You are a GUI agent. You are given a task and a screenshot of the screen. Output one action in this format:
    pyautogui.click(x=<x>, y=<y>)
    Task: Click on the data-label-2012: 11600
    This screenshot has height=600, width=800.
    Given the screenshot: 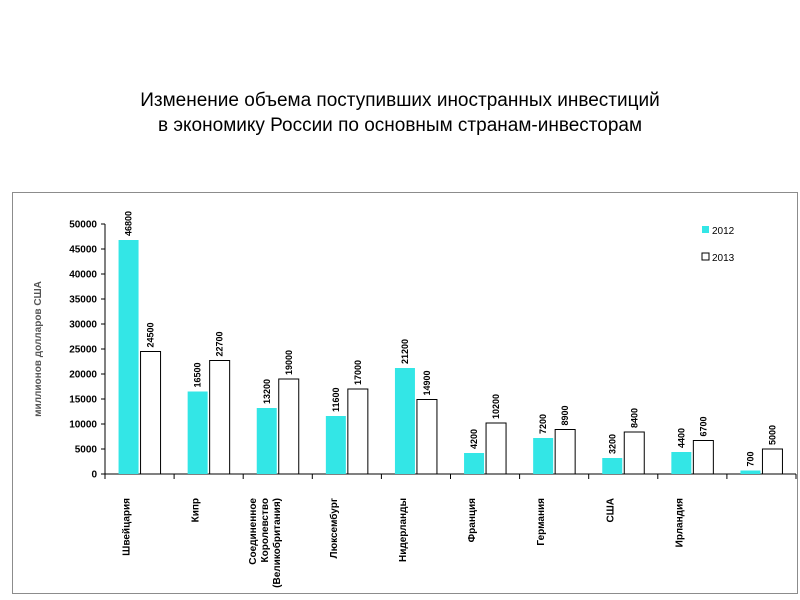 What is the action you would take?
    pyautogui.click(x=336, y=399)
    